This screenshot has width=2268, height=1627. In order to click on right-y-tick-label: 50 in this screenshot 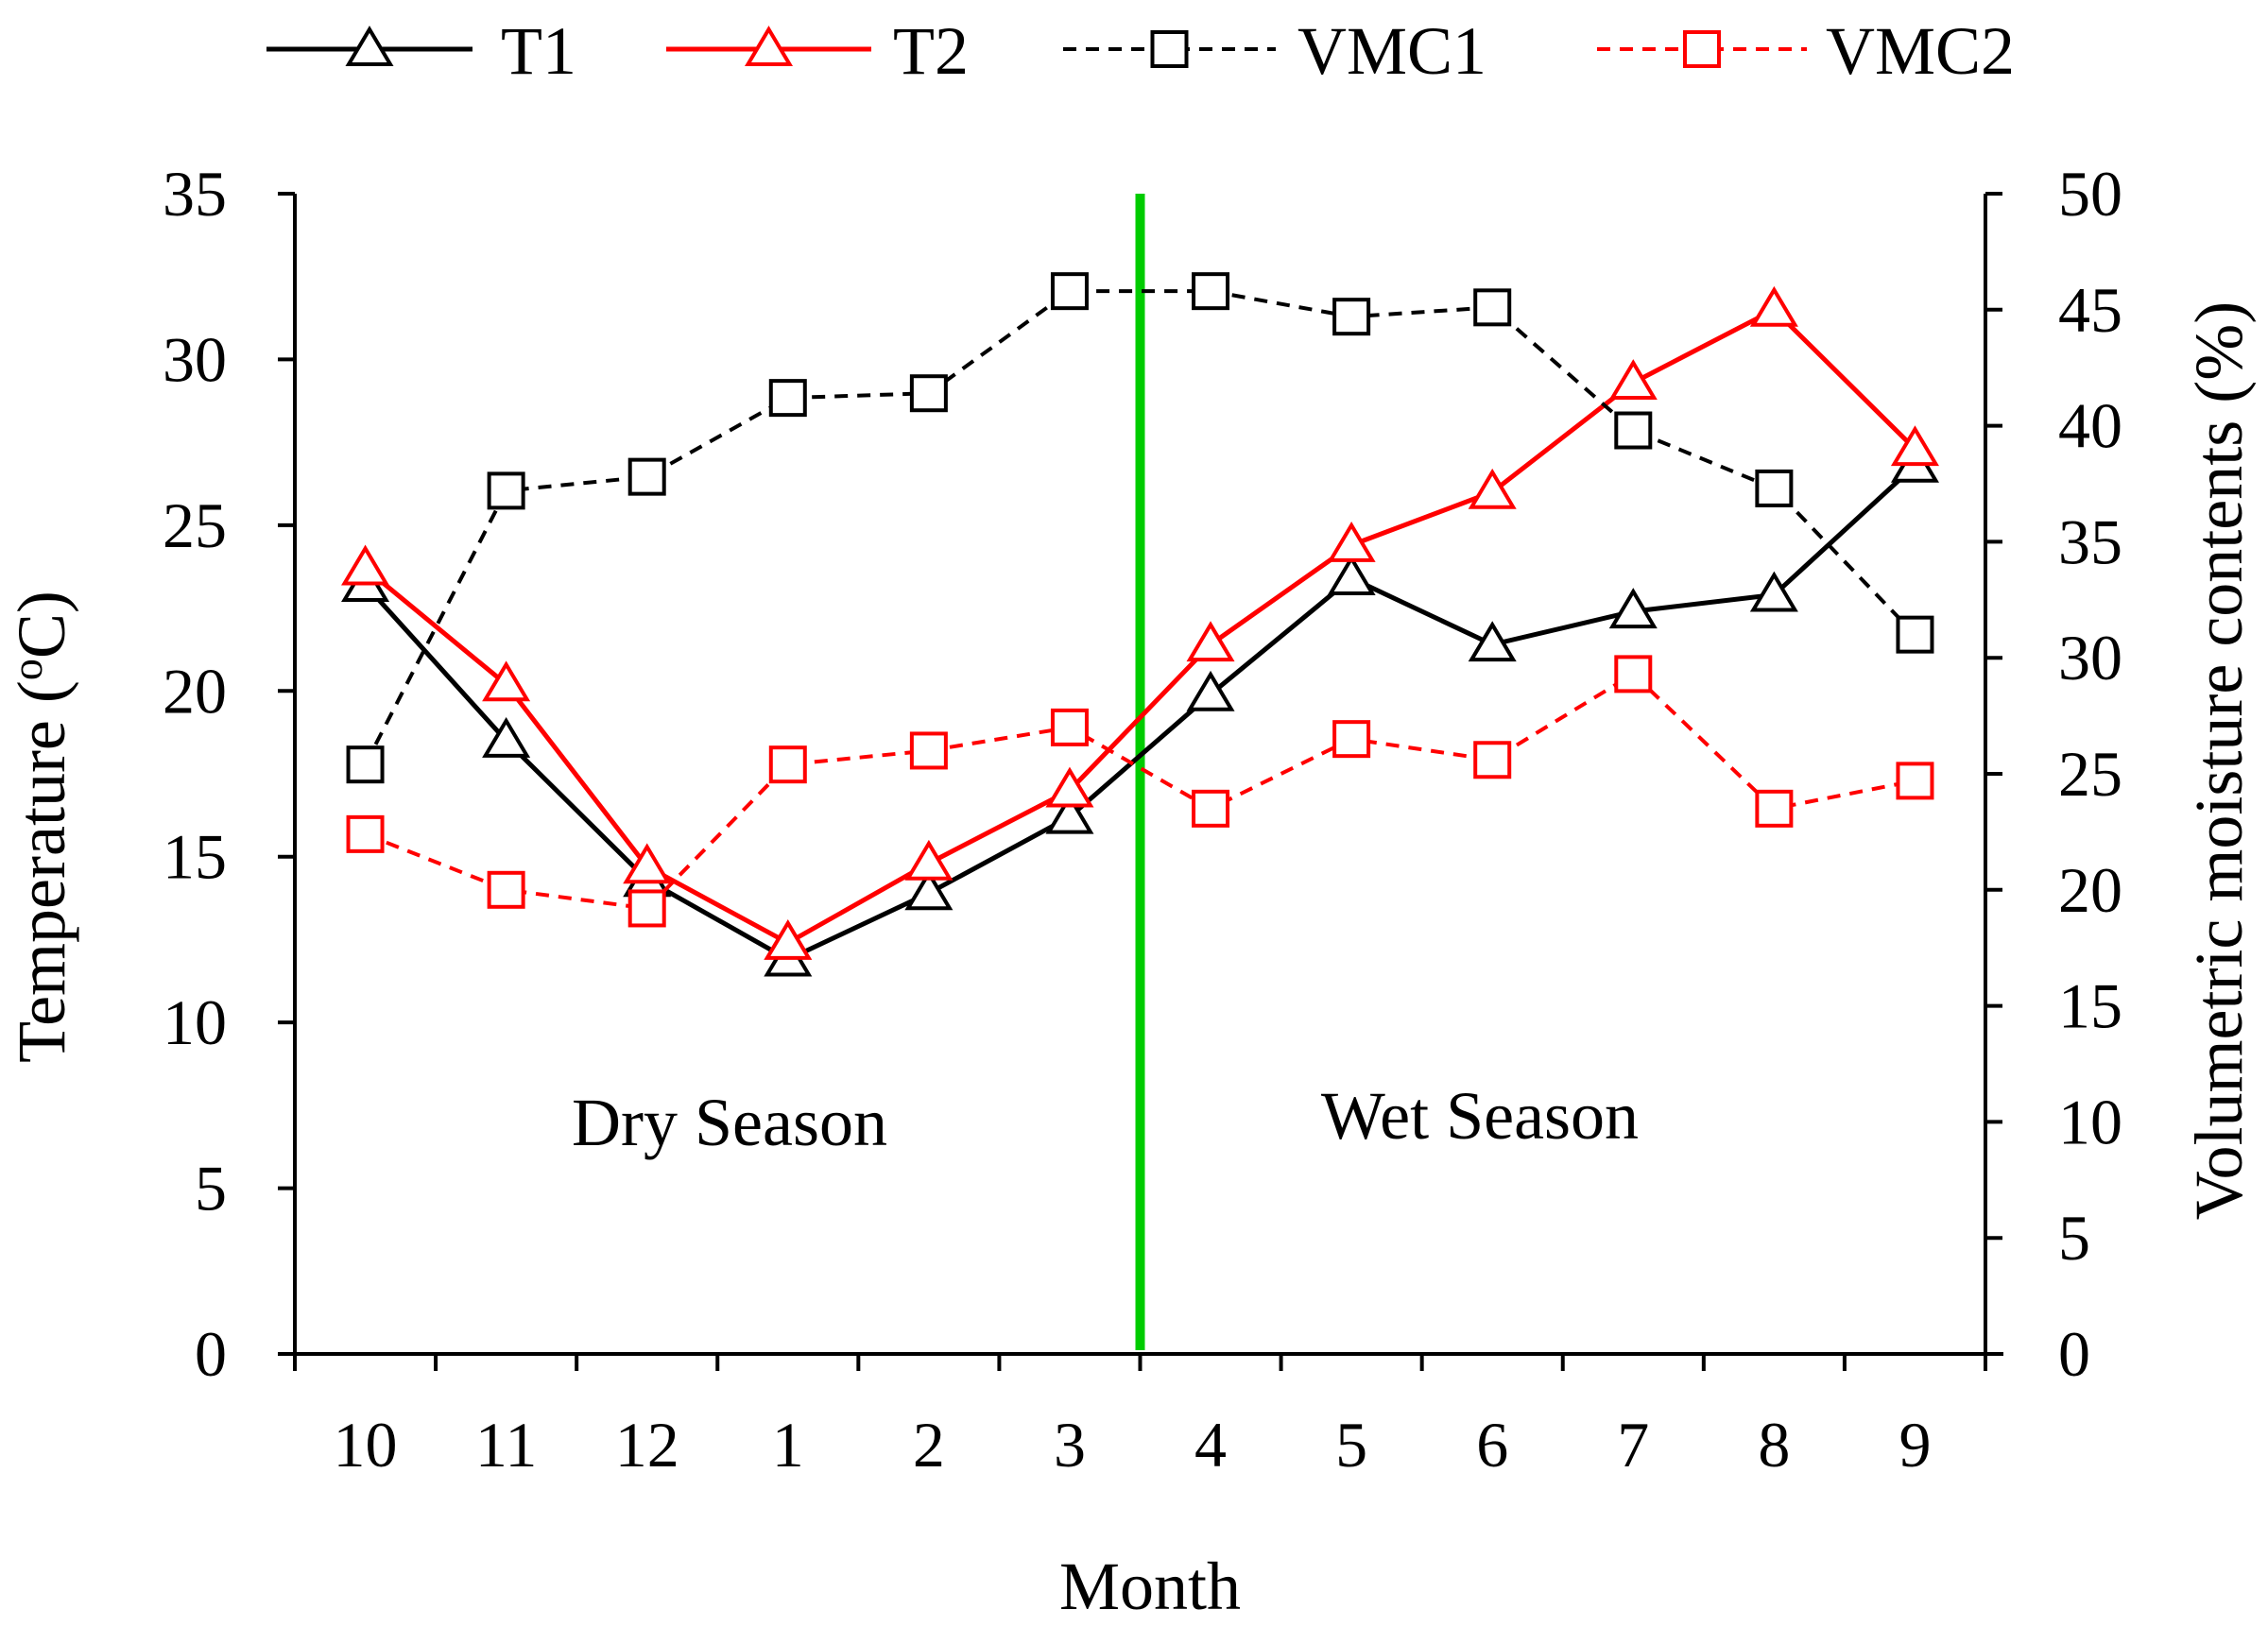, I will do `click(2090, 194)`.